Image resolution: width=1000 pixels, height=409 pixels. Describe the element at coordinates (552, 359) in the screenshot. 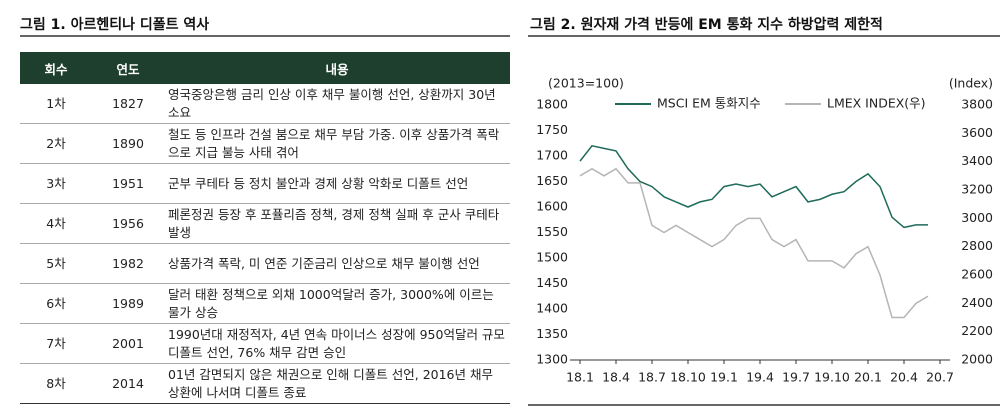

I see `y-tick-label: 1300` at that location.